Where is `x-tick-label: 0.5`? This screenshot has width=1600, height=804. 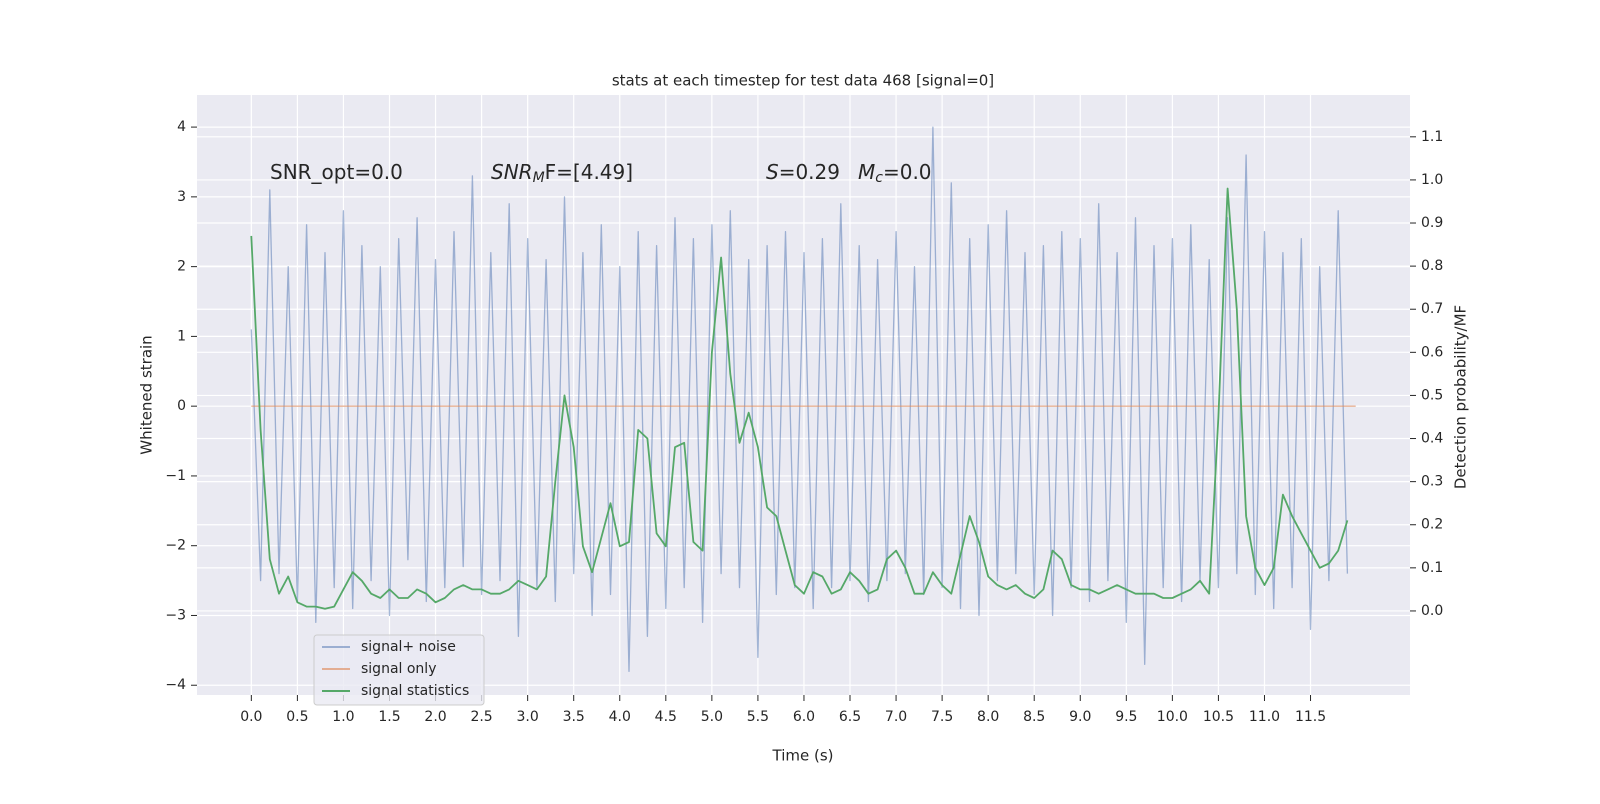
x-tick-label: 0.5 is located at coordinates (297, 717).